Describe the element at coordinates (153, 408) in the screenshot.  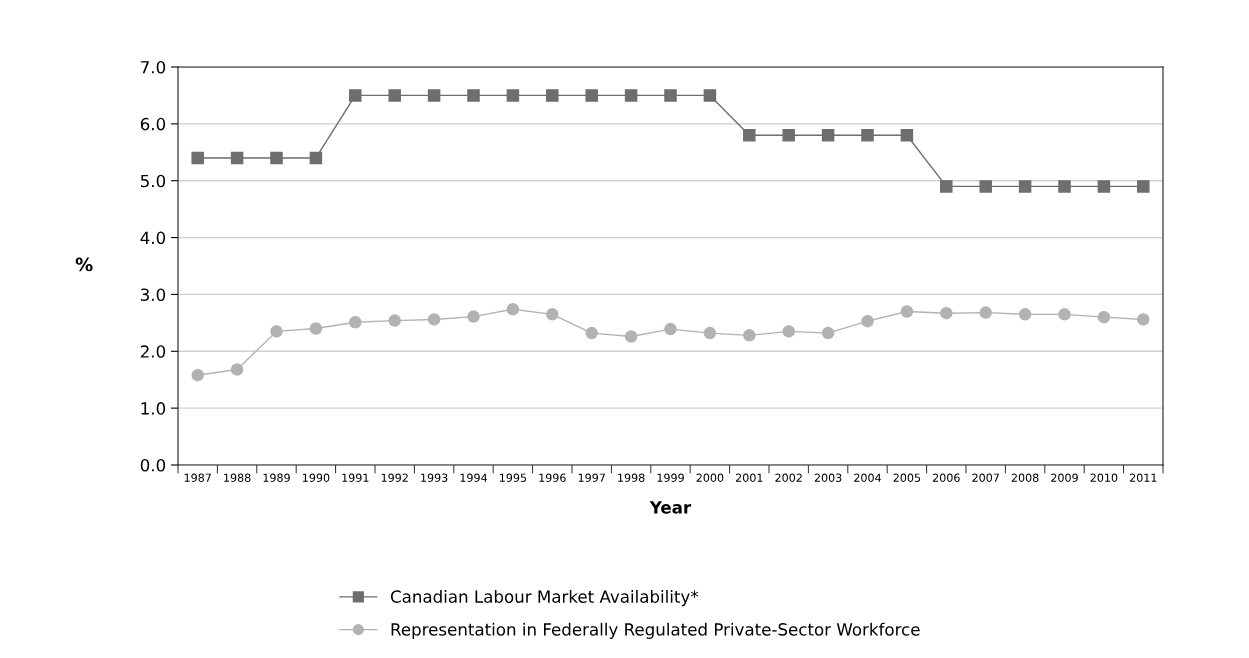
I see `y-tick-label: 1.0` at that location.